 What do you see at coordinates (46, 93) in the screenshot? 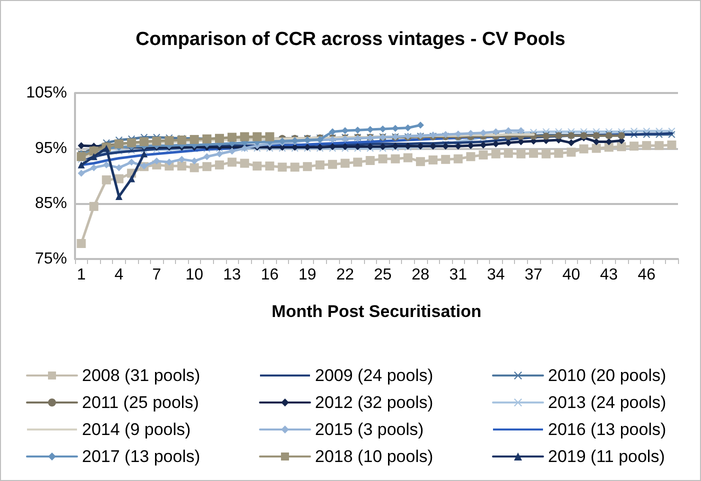
I see `y-tick-label: 105%` at bounding box center [46, 93].